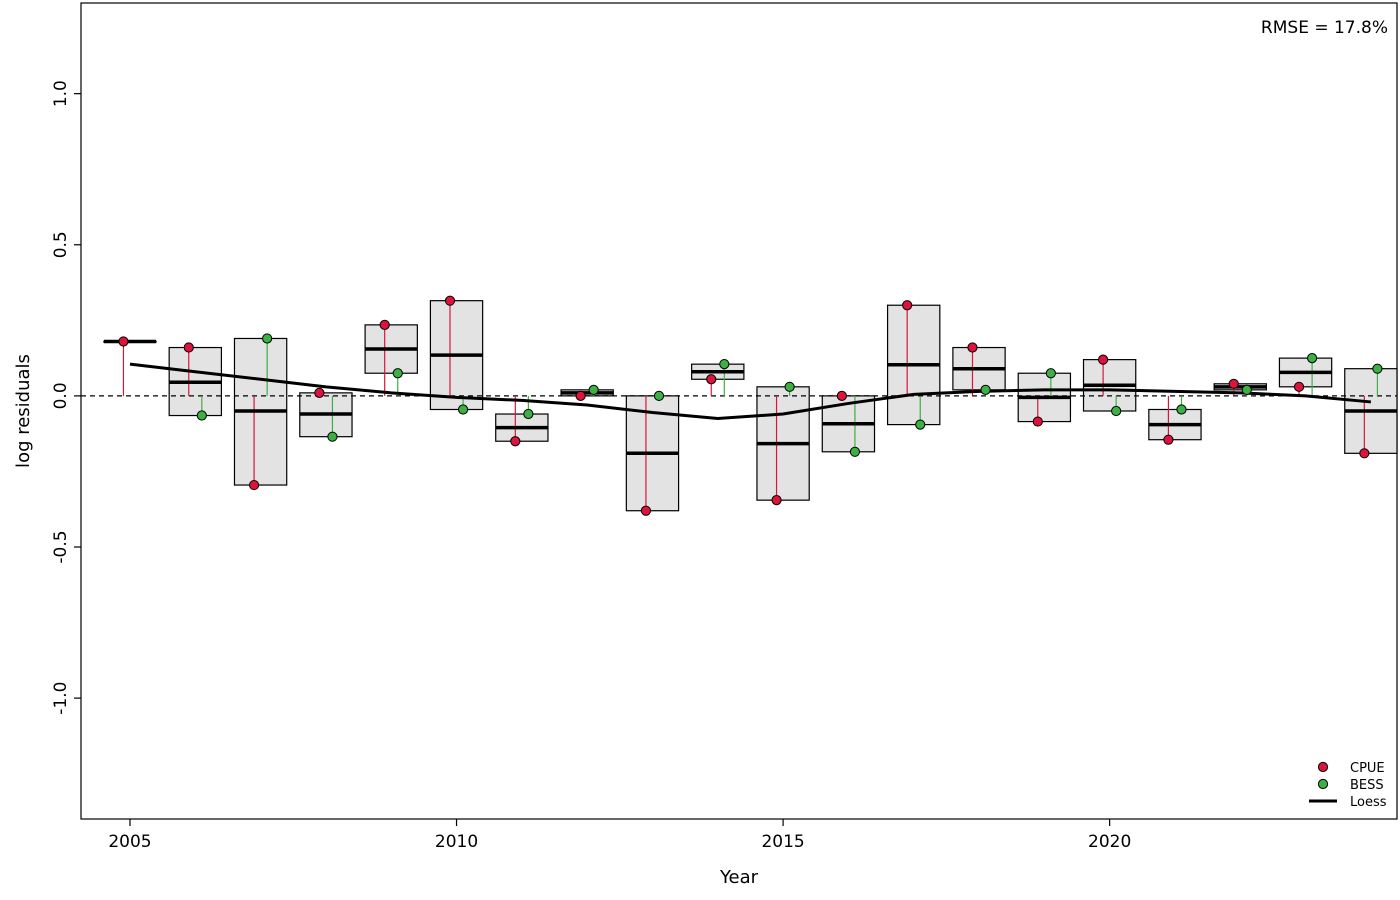 This screenshot has width=1400, height=900. Describe the element at coordinates (1233, 383) in the screenshot. I see `cpue-point-2022` at that location.